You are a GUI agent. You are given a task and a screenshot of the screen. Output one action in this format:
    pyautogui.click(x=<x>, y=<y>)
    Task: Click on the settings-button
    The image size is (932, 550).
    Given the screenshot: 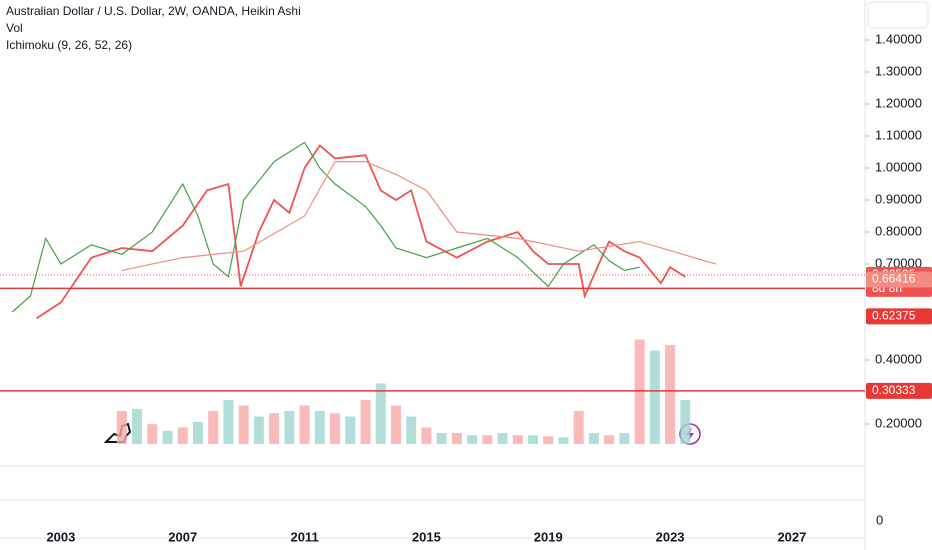 What is the action you would take?
    pyautogui.click(x=898, y=15)
    